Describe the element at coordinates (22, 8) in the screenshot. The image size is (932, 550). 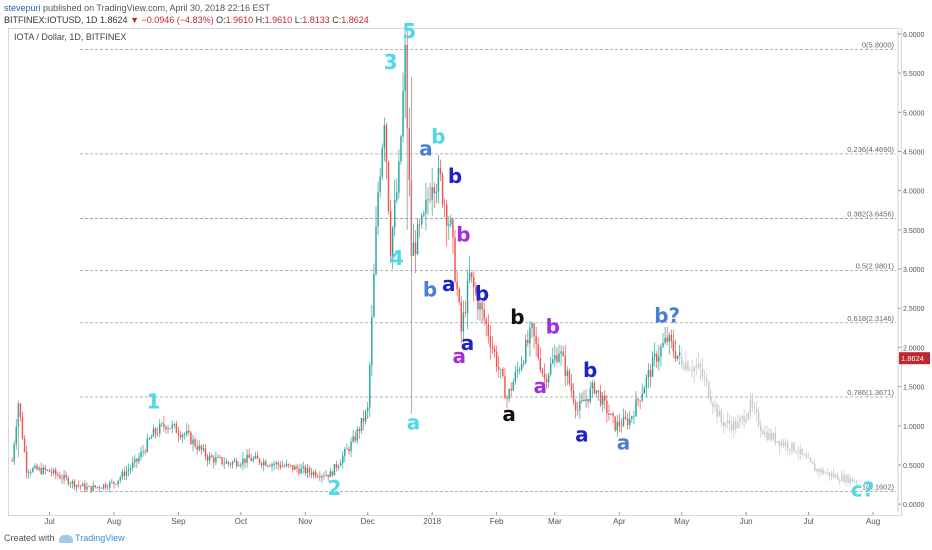
I see `author-name: stevepuri` at that location.